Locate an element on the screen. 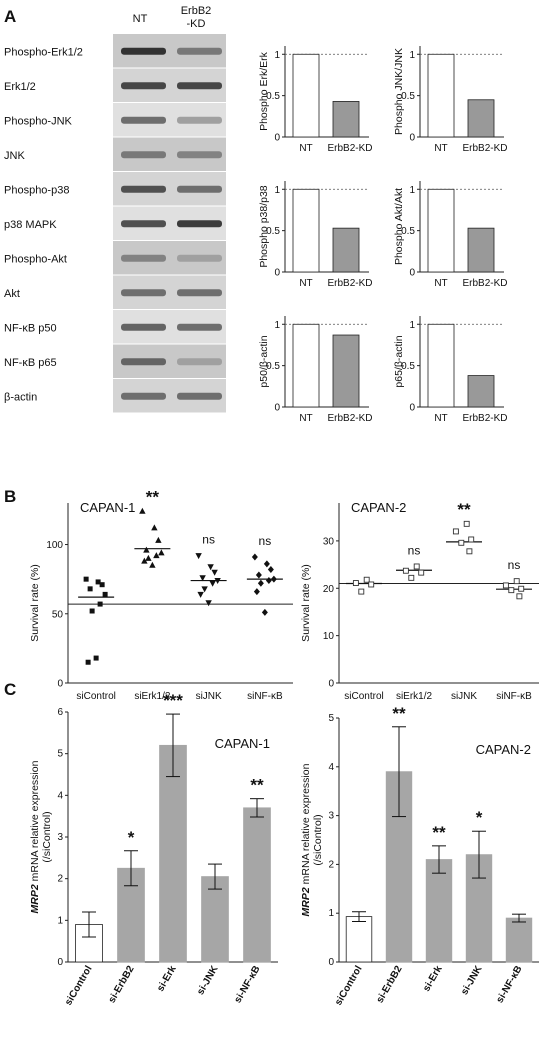 The width and height of the screenshot is (550, 1043). blot-label-phospho-erk1-2: Phospho-Erk1/2 is located at coordinates (43, 52).